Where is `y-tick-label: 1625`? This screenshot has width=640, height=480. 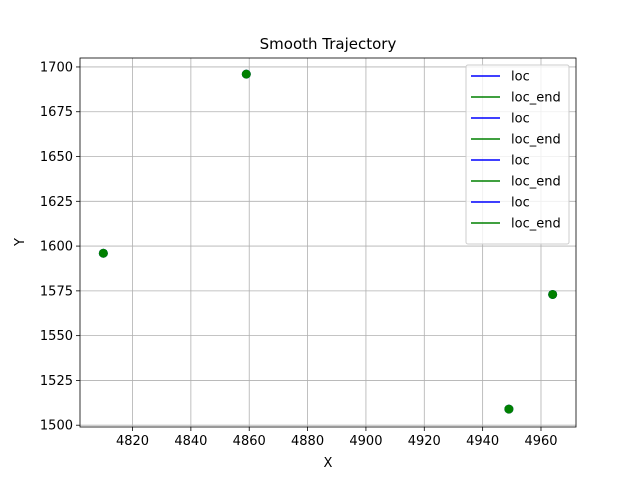
y-tick-label: 1625 is located at coordinates (56, 202).